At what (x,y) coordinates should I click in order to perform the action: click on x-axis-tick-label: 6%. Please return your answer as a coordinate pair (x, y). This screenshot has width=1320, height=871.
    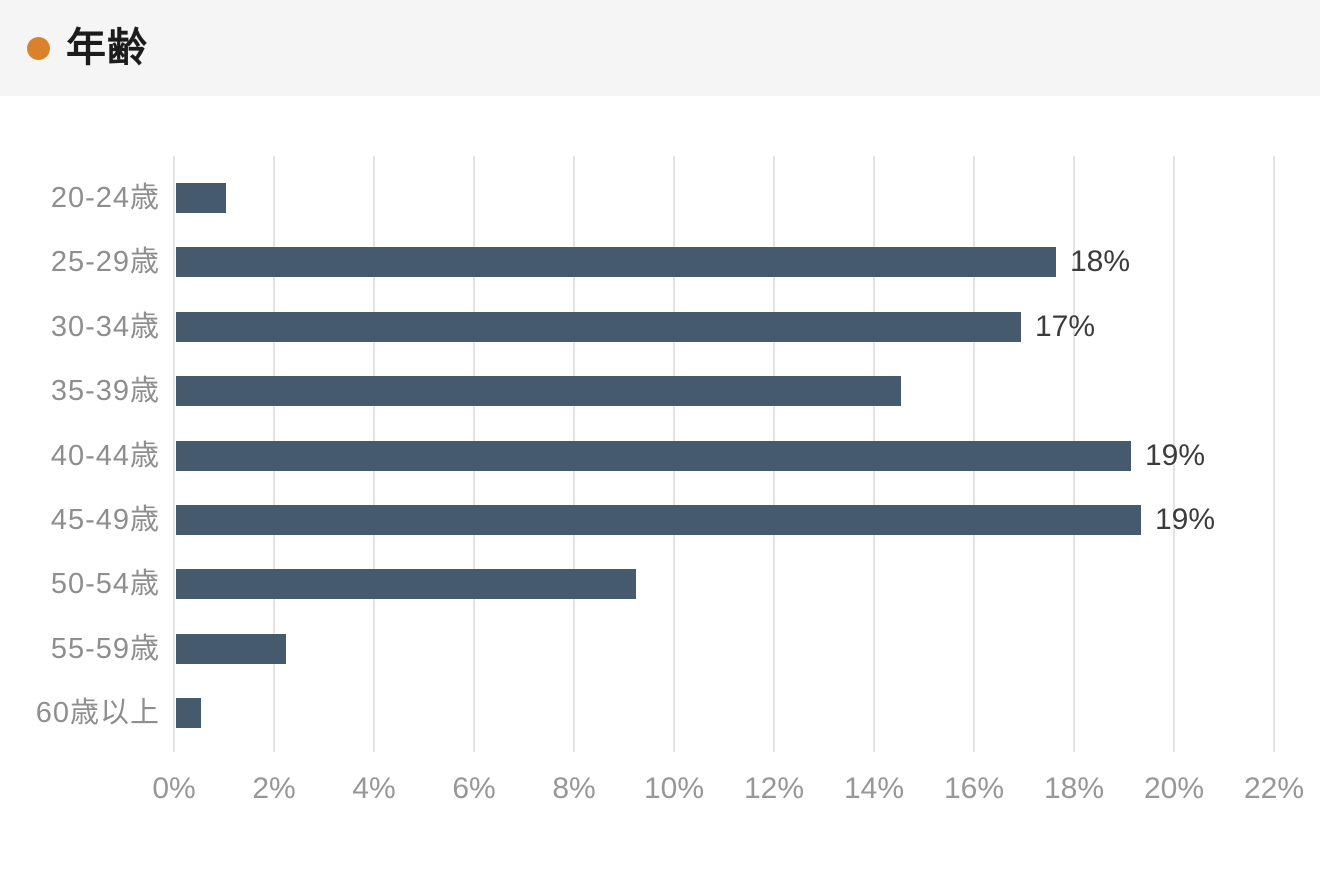
    Looking at the image, I should click on (474, 788).